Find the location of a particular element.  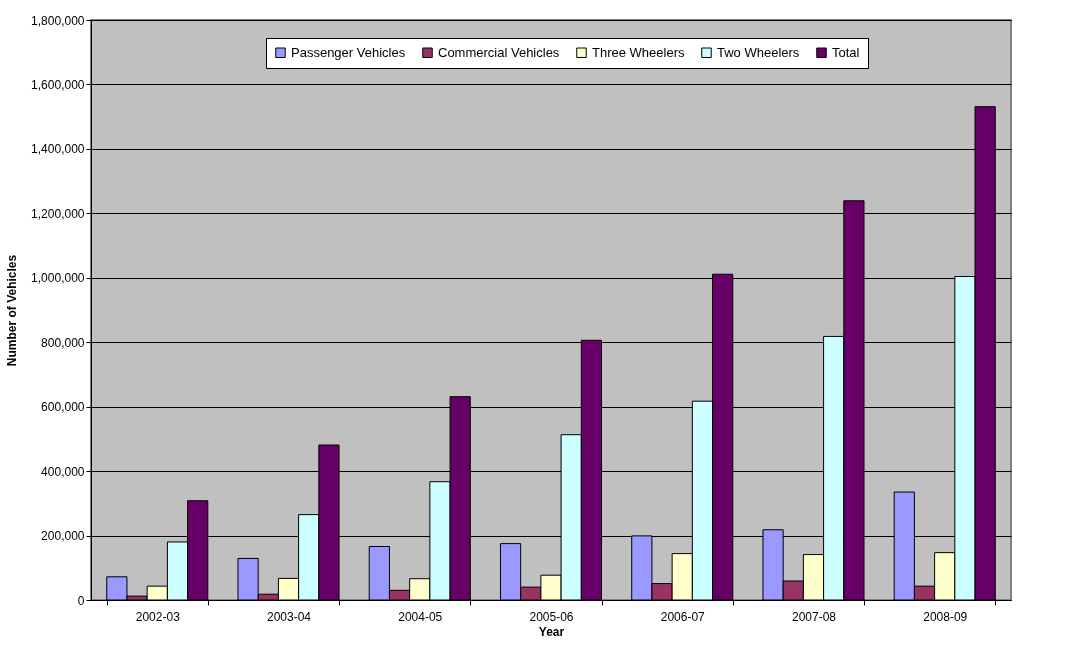

legend-label: Three Wheelers is located at coordinates (638, 52).